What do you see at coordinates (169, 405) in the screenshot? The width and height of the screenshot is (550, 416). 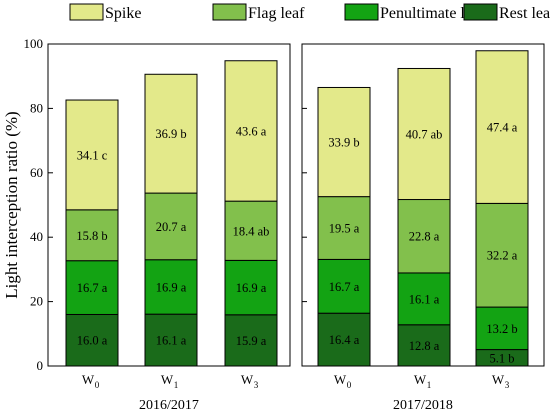 I see `group-label: 2016/2017` at bounding box center [169, 405].